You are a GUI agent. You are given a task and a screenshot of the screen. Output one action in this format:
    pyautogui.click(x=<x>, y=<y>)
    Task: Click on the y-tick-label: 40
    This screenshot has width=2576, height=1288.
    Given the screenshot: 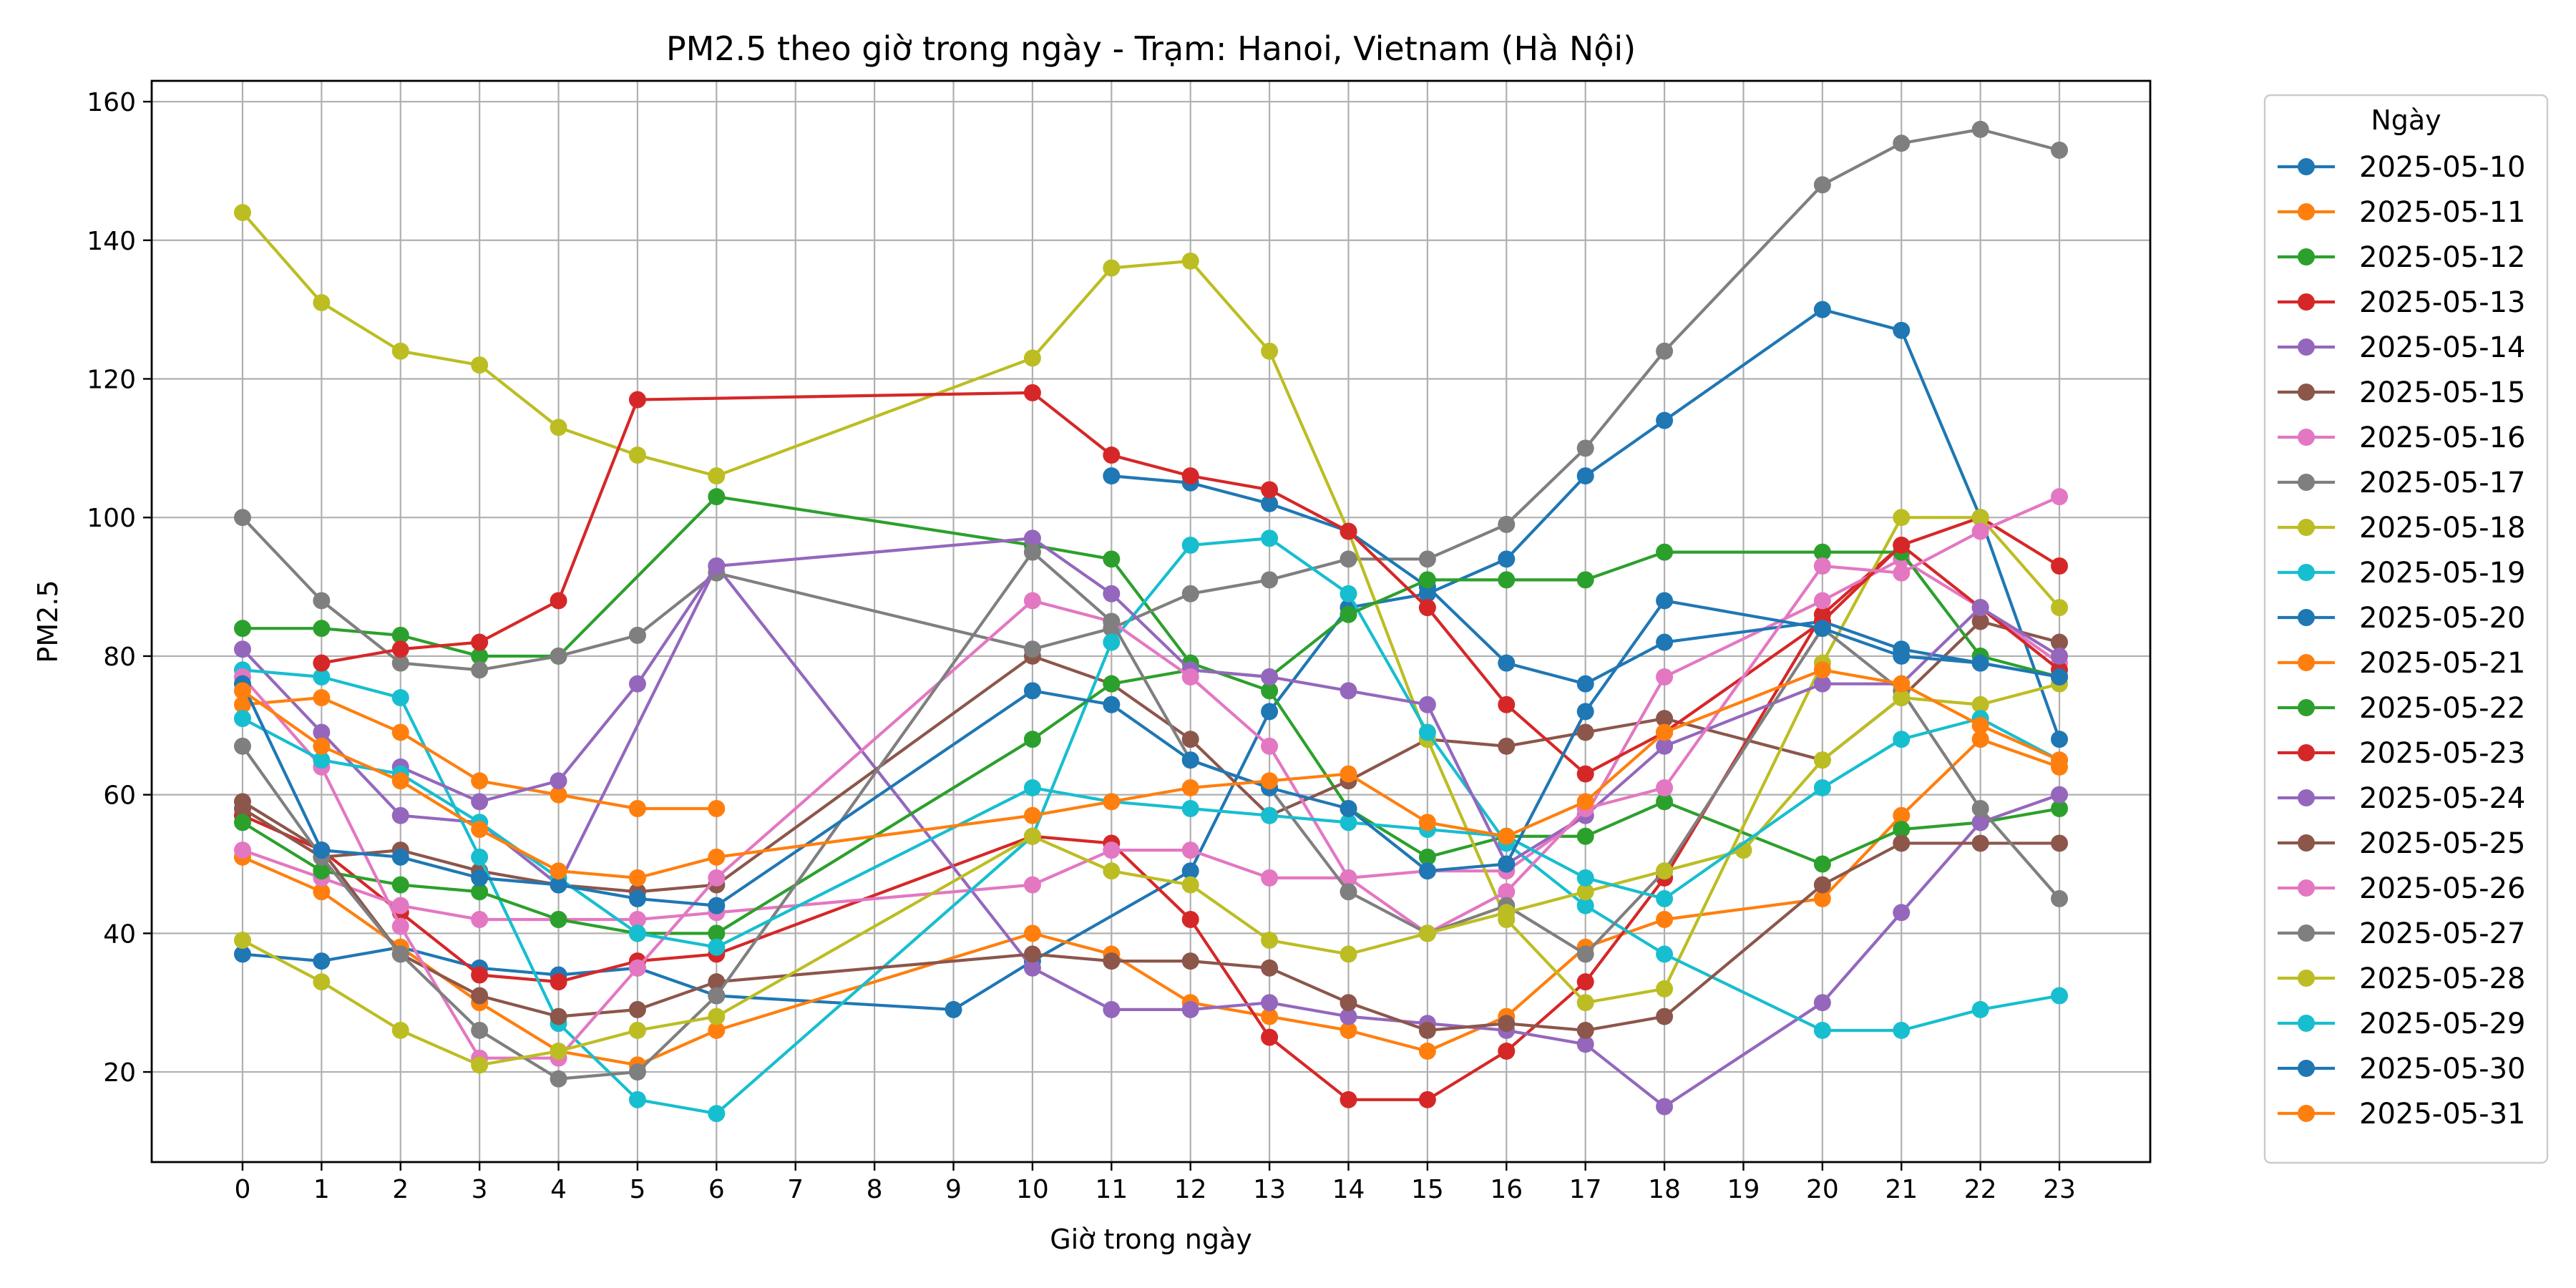 What is the action you would take?
    pyautogui.click(x=119, y=934)
    